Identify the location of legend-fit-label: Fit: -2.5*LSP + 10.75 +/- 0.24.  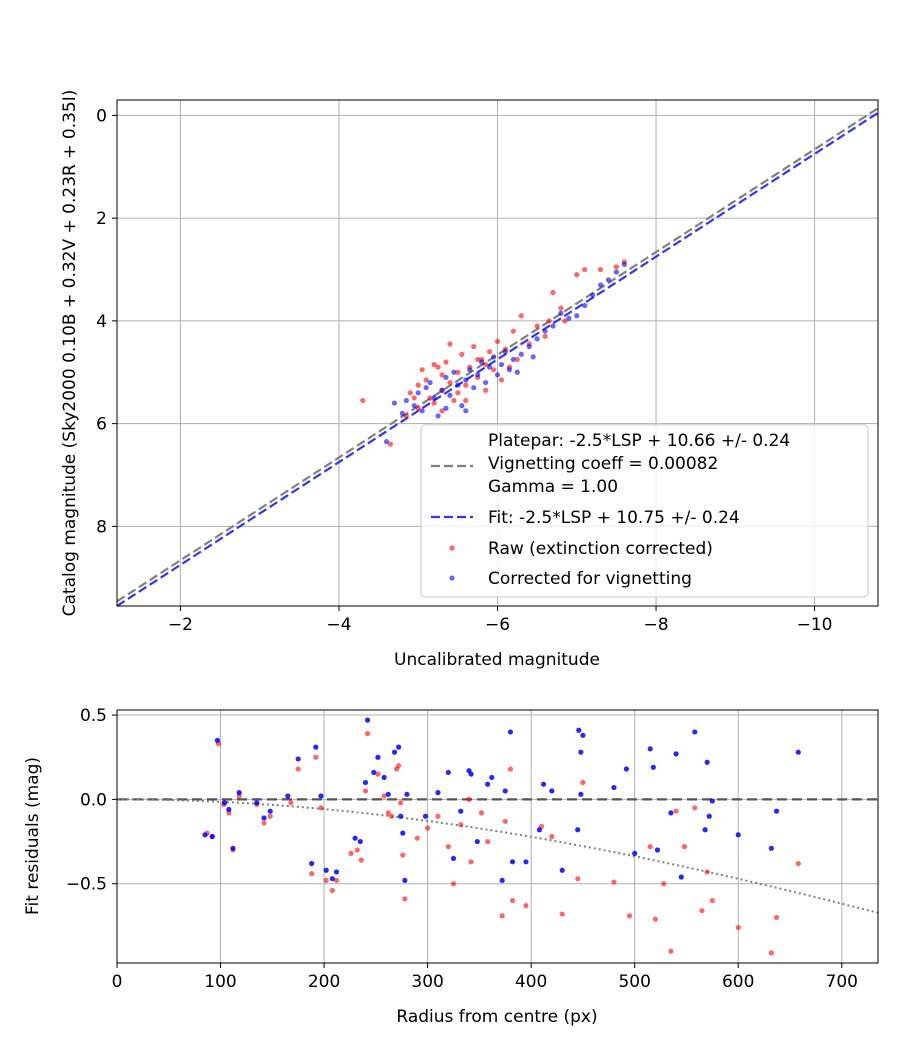
(614, 518).